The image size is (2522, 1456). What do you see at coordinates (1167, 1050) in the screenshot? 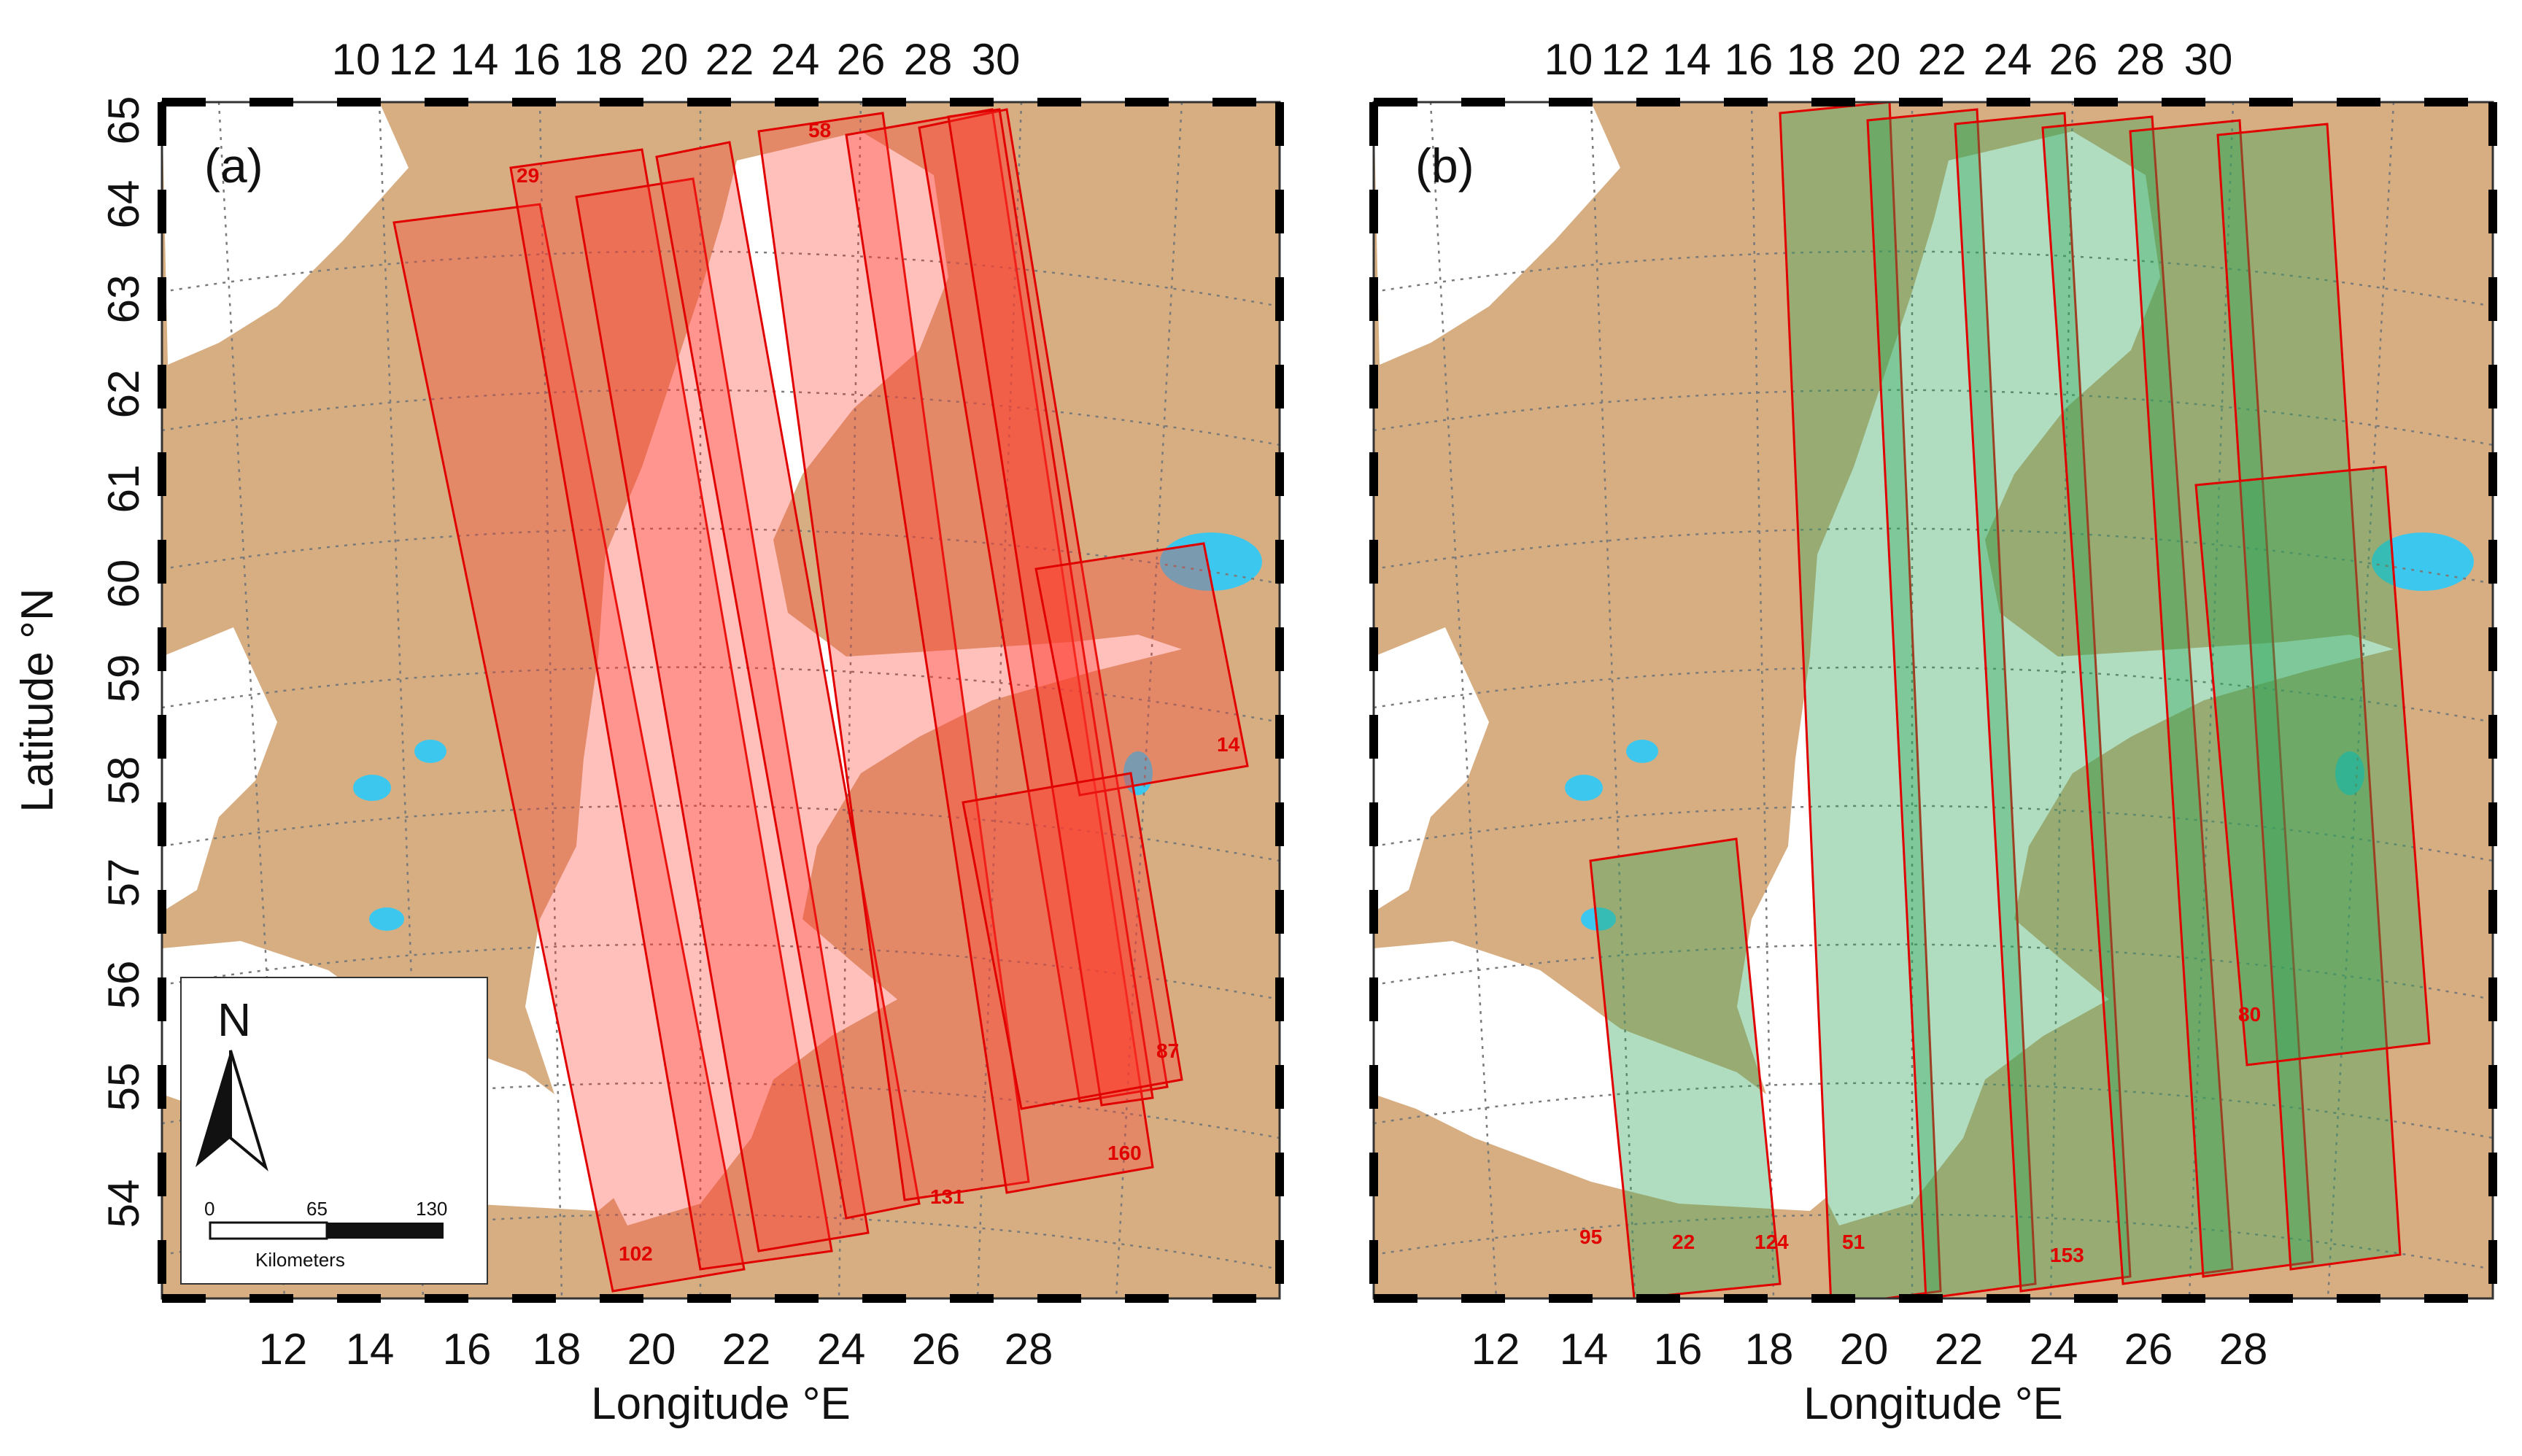
I see `track-label: 87` at bounding box center [1167, 1050].